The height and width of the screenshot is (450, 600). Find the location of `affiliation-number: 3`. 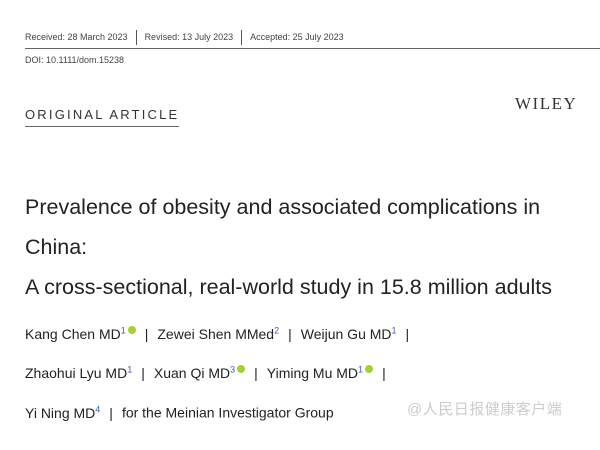

affiliation-number: 3 is located at coordinates (233, 369).